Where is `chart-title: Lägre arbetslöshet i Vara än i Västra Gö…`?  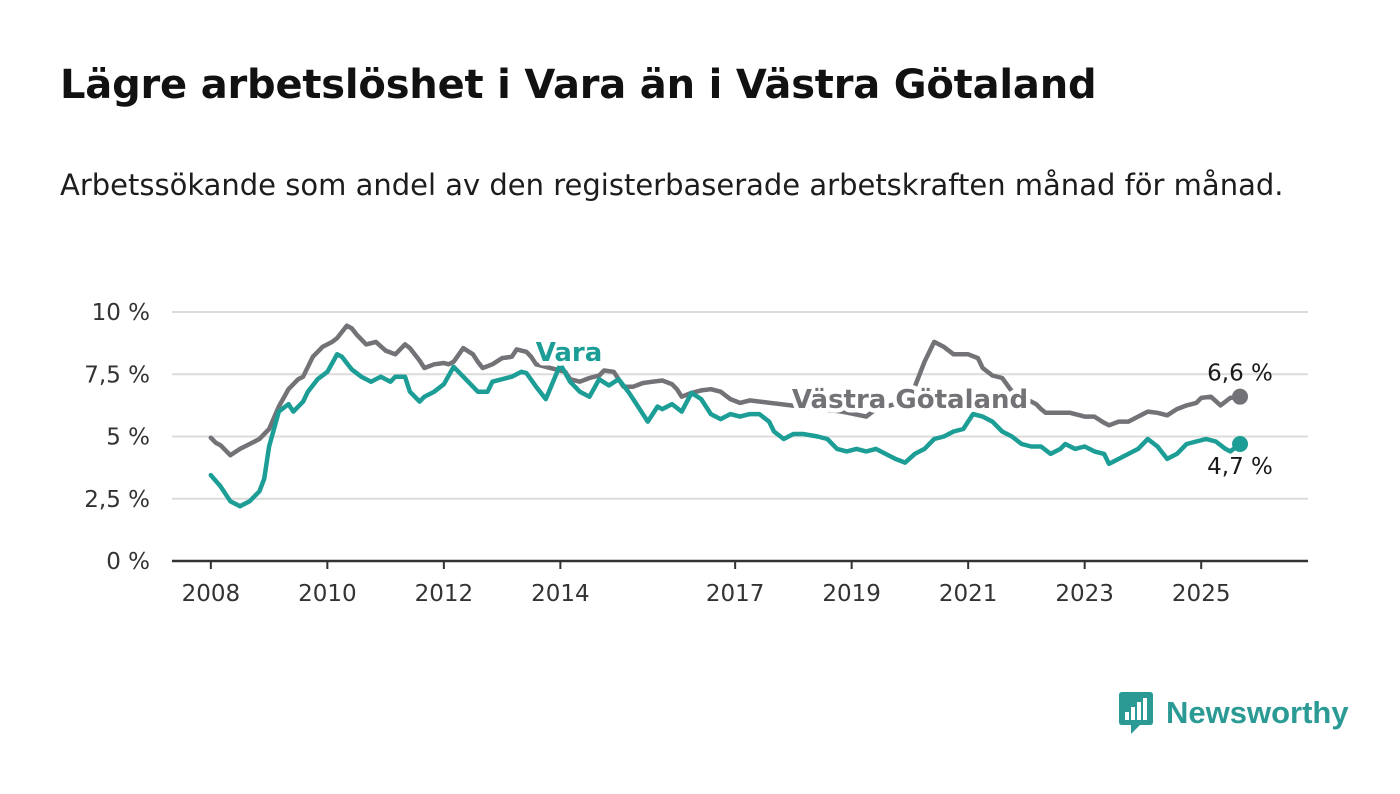
chart-title: Lägre arbetslöshet i Vara än i Västra Gö… is located at coordinates (578, 85).